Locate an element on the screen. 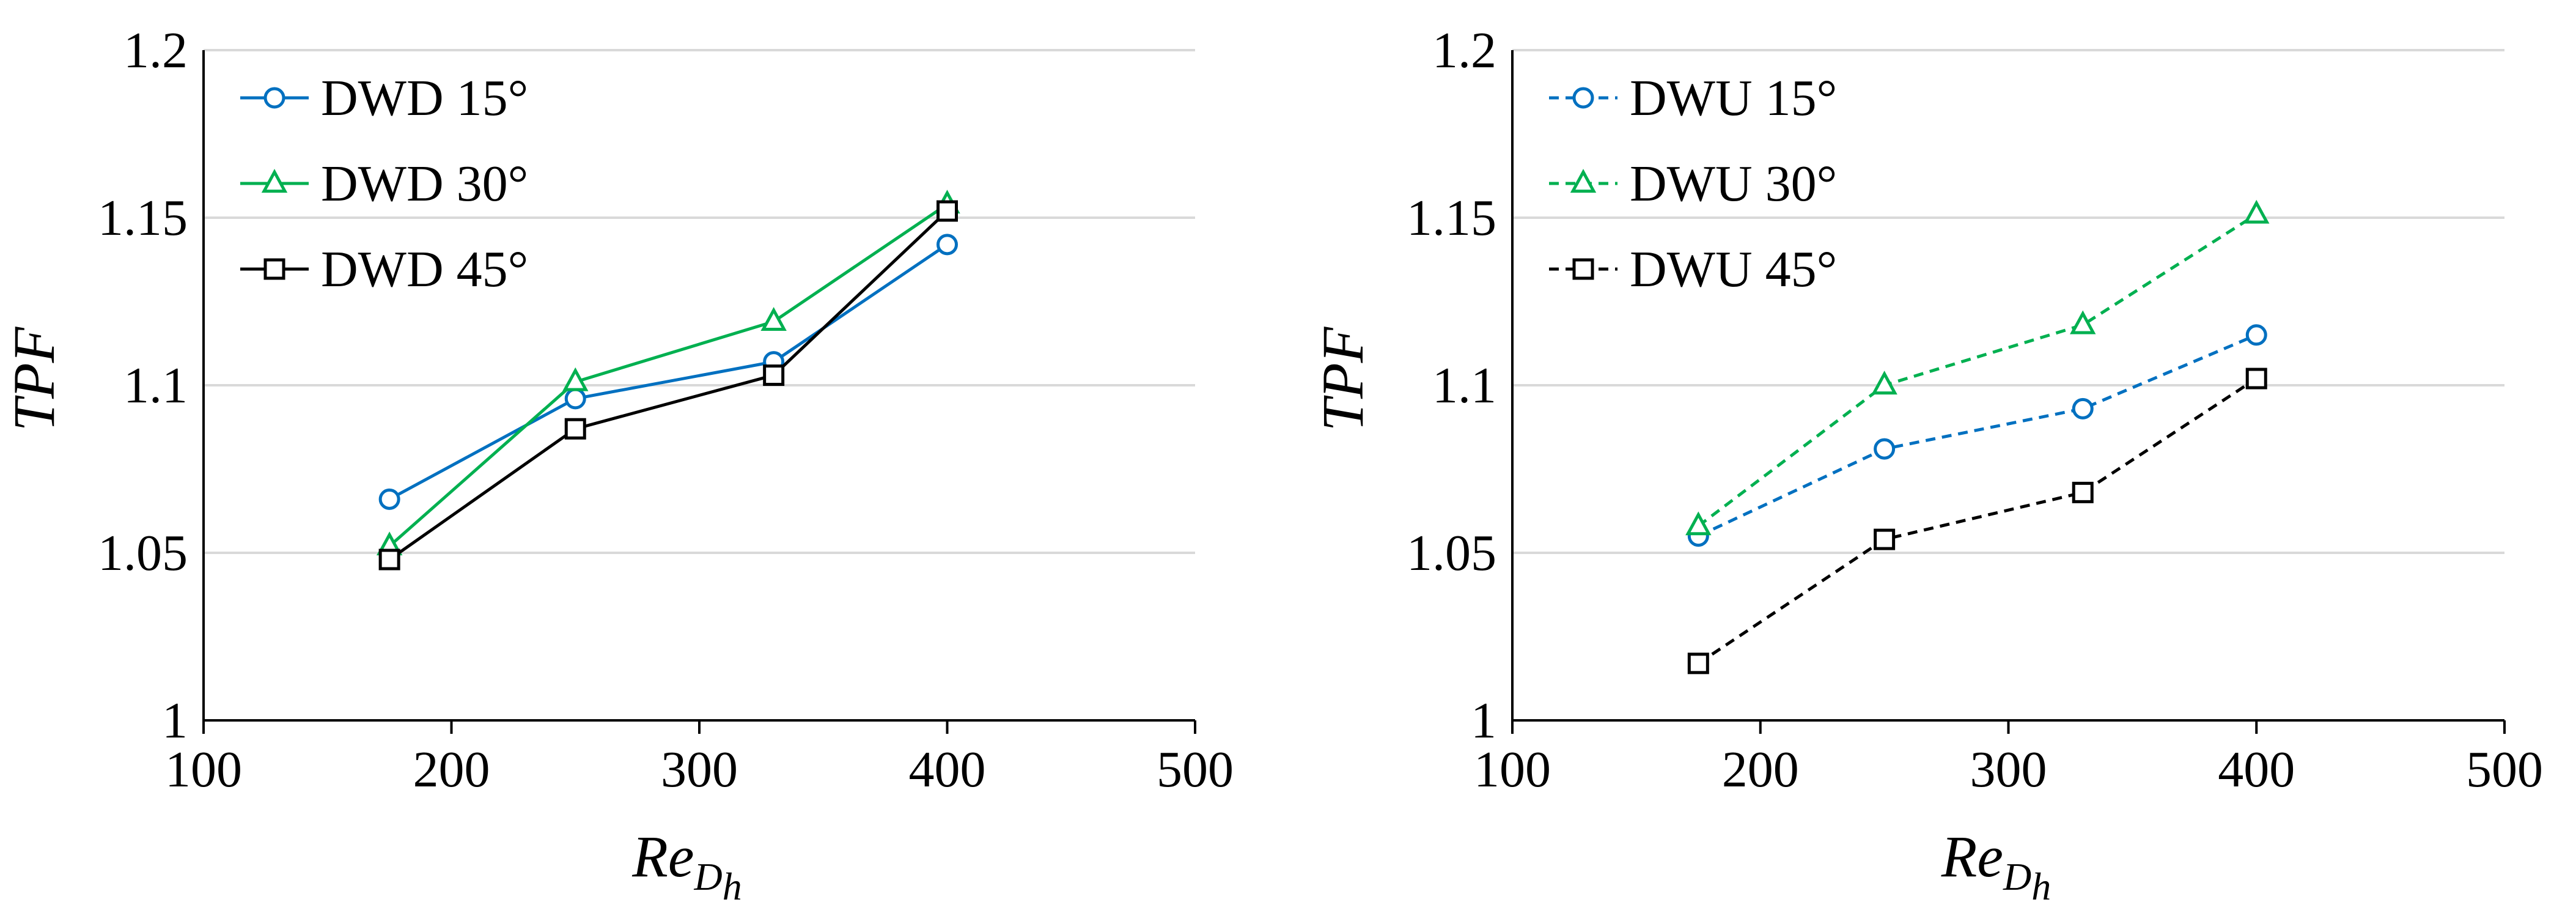  legend-item-2: DWD 45° is located at coordinates (384, 269).